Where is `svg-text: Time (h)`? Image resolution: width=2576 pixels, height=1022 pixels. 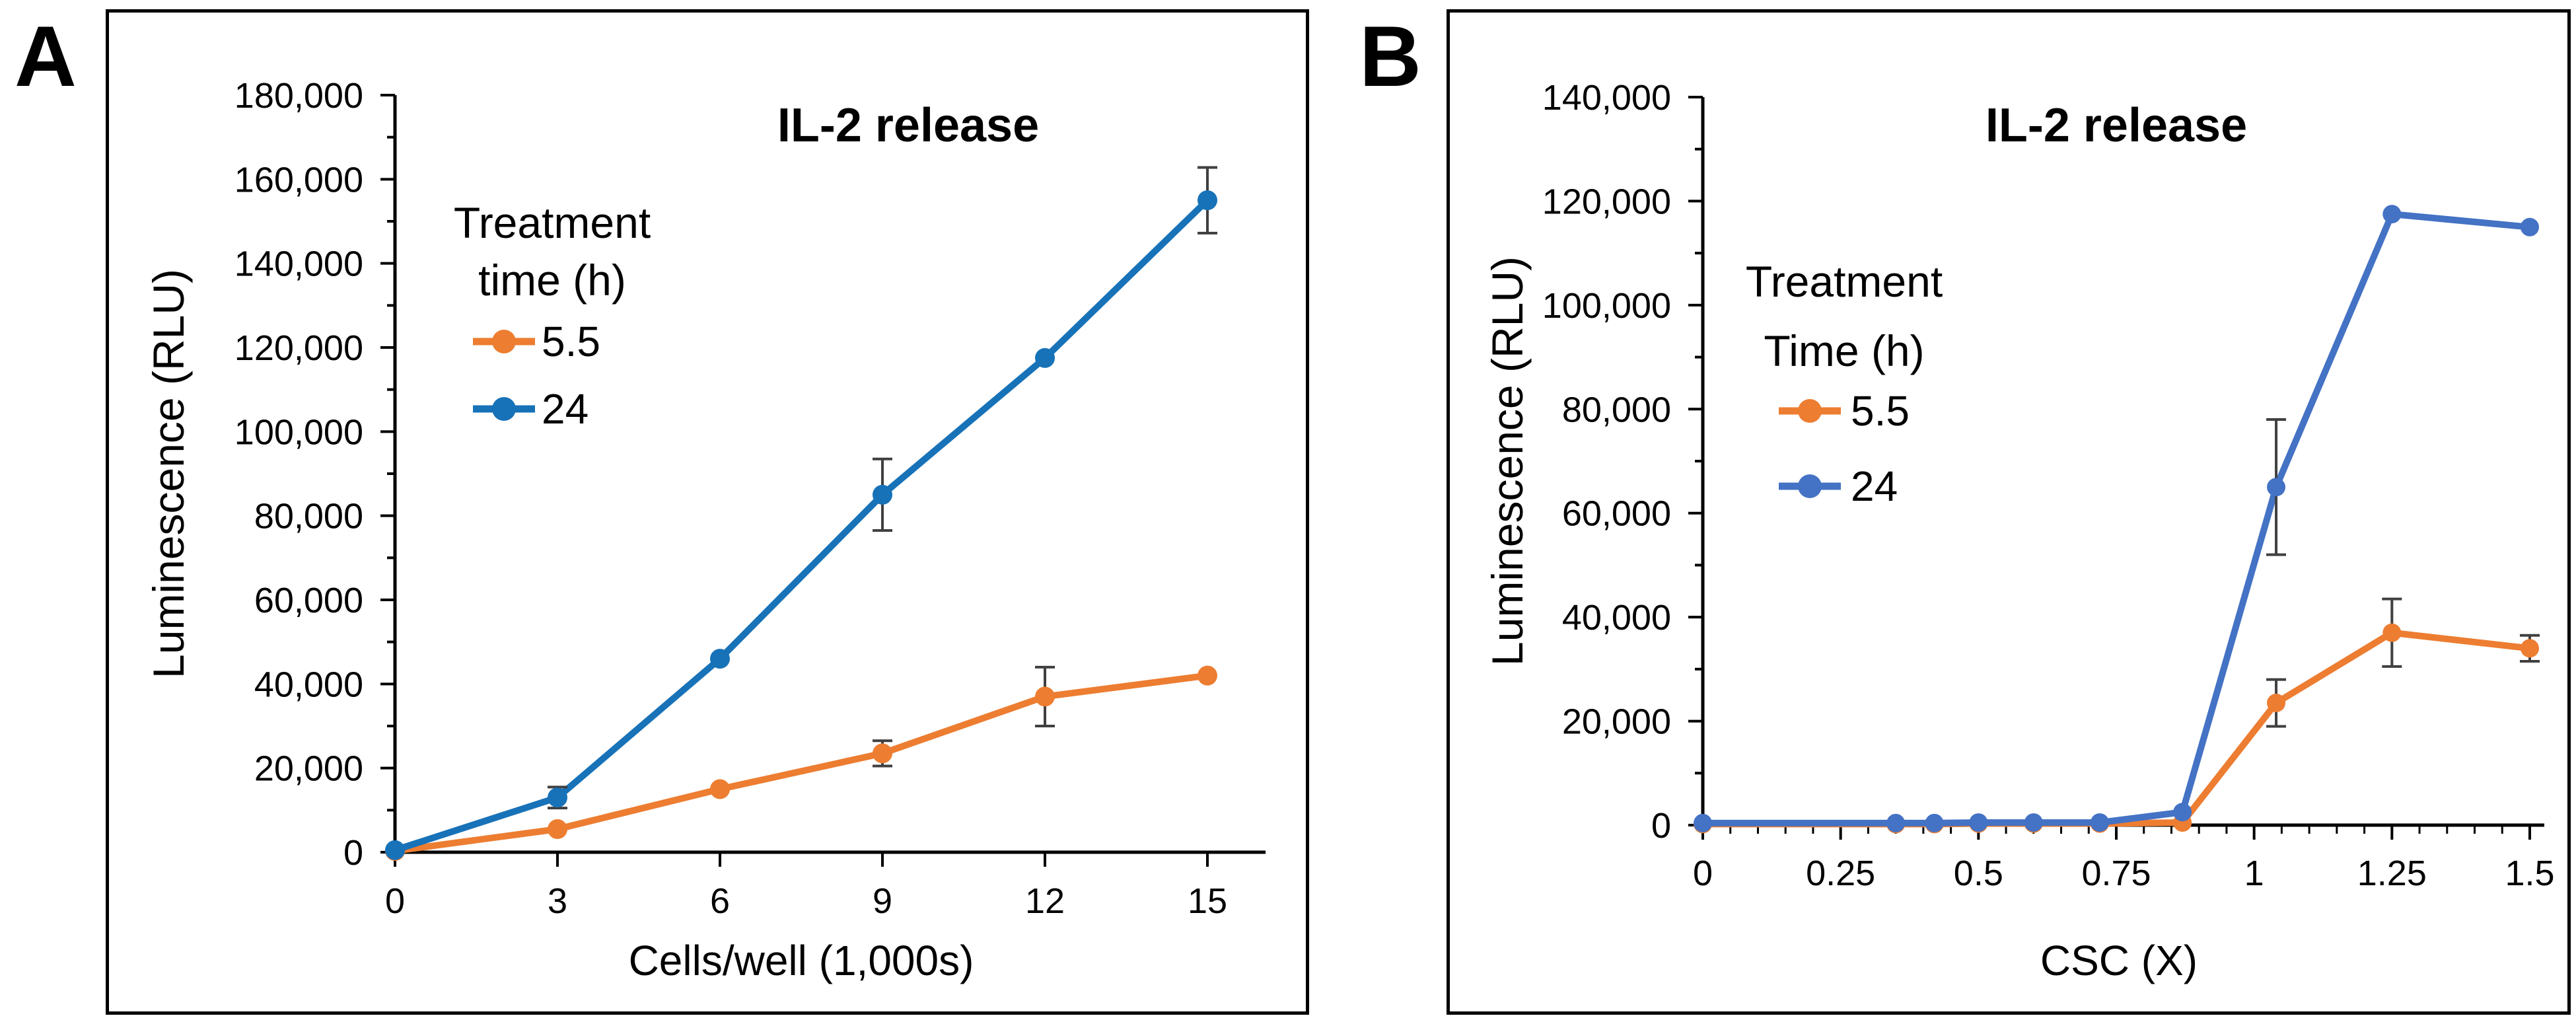
svg-text: Time (h) is located at coordinates (1844, 350).